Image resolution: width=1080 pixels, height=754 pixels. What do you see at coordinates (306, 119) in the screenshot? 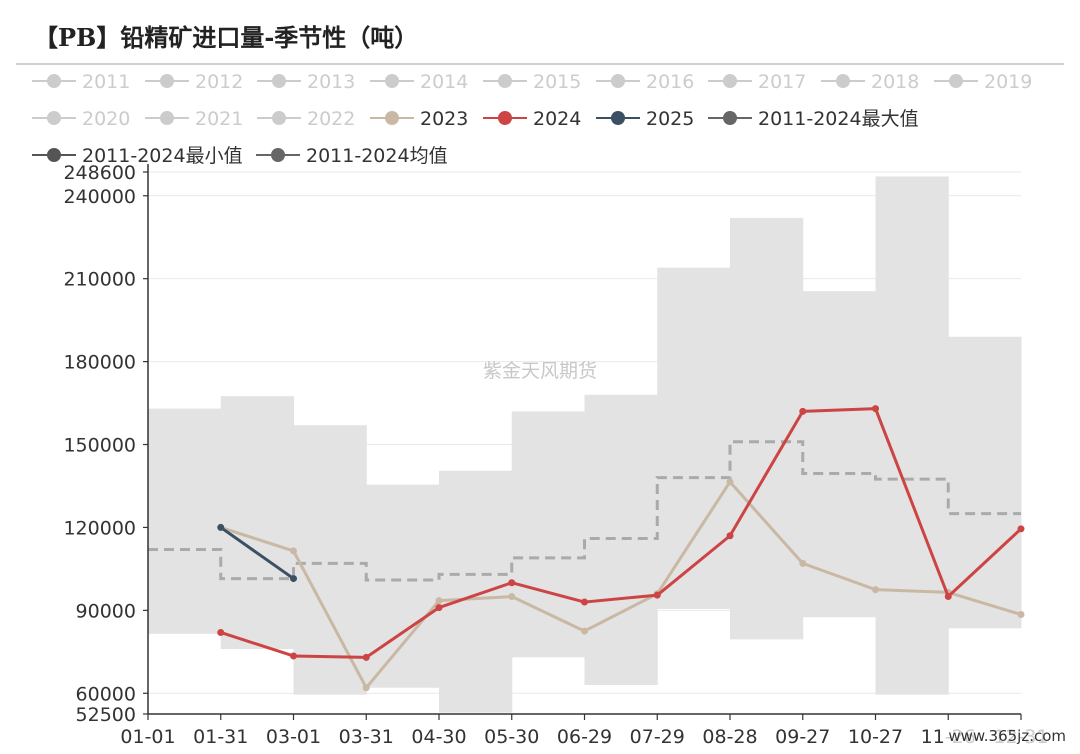
I see `legend-item-2022: 2022` at bounding box center [306, 119].